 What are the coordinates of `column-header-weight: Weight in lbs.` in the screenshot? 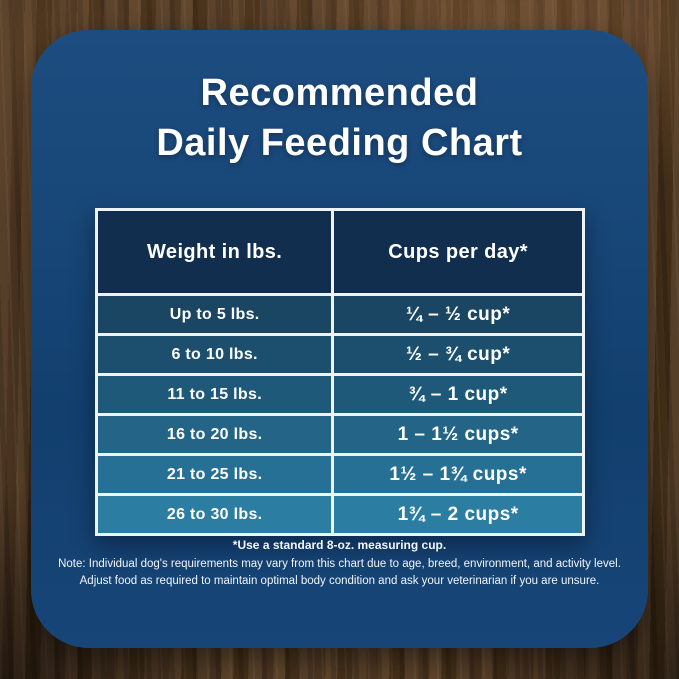 It's located at (215, 252).